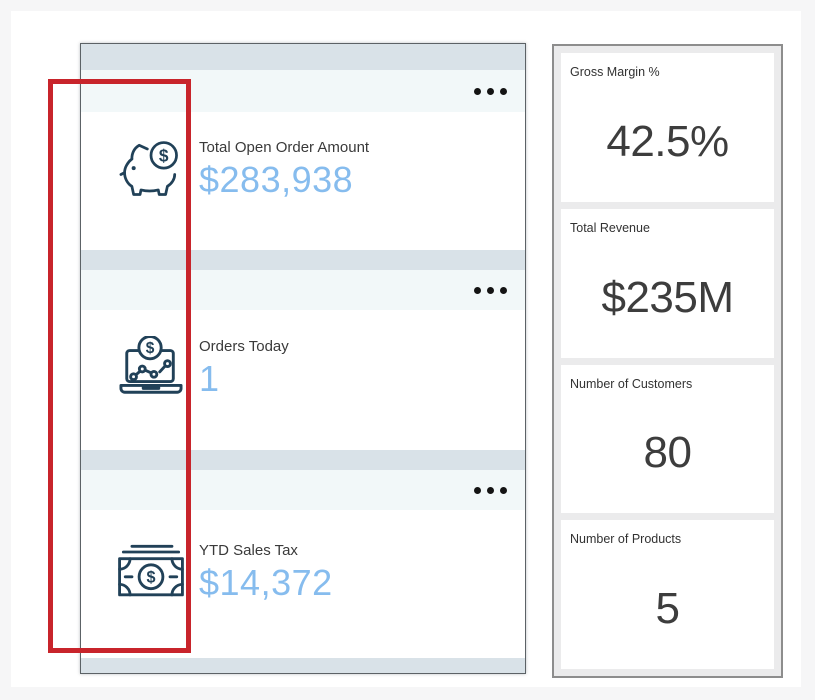 Image resolution: width=815 pixels, height=700 pixels. I want to click on kpi-value-area: $235M, so click(667, 298).